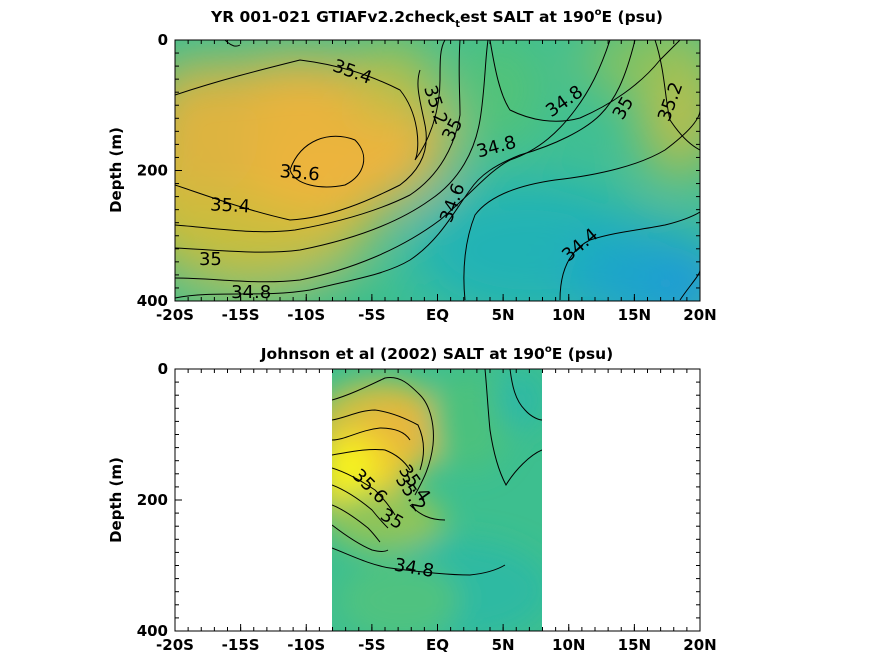  I want to click on contour-label: 35, so click(210, 259).